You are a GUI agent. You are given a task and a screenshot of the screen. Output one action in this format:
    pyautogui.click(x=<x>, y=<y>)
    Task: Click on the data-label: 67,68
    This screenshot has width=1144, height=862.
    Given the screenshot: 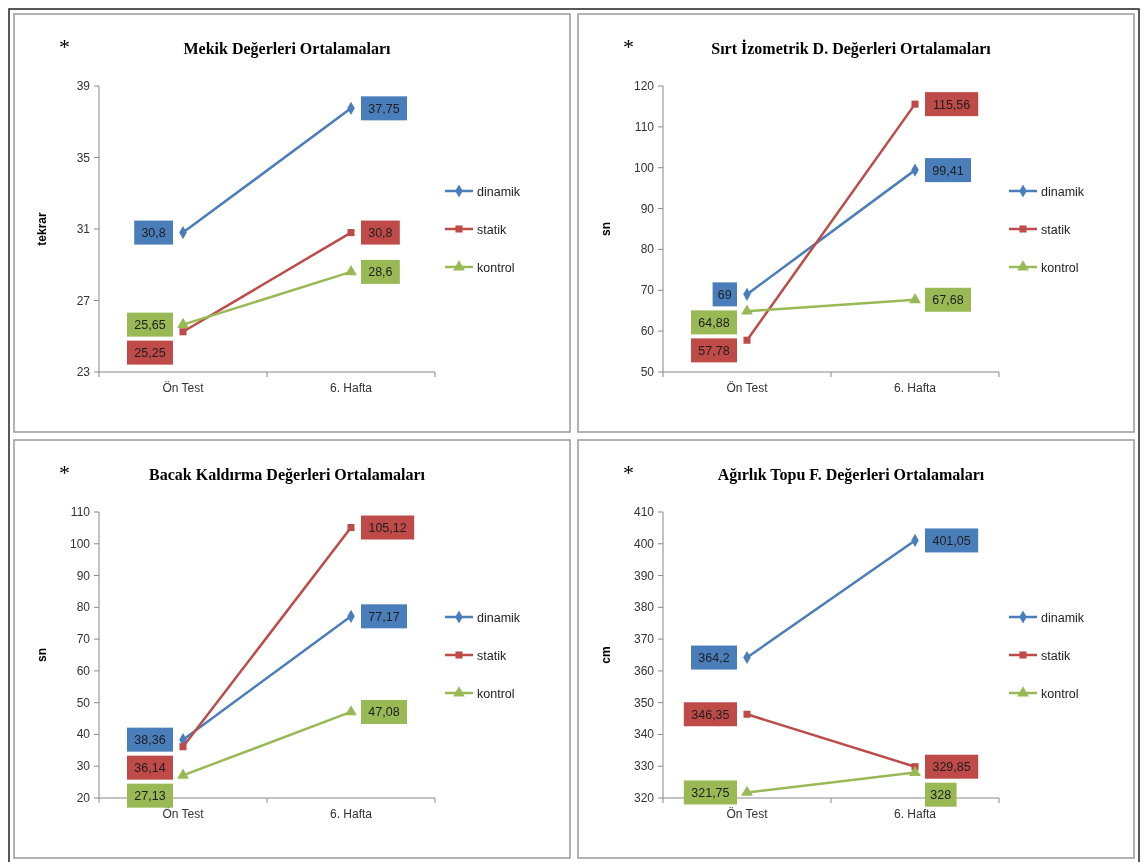 What is the action you would take?
    pyautogui.click(x=948, y=300)
    